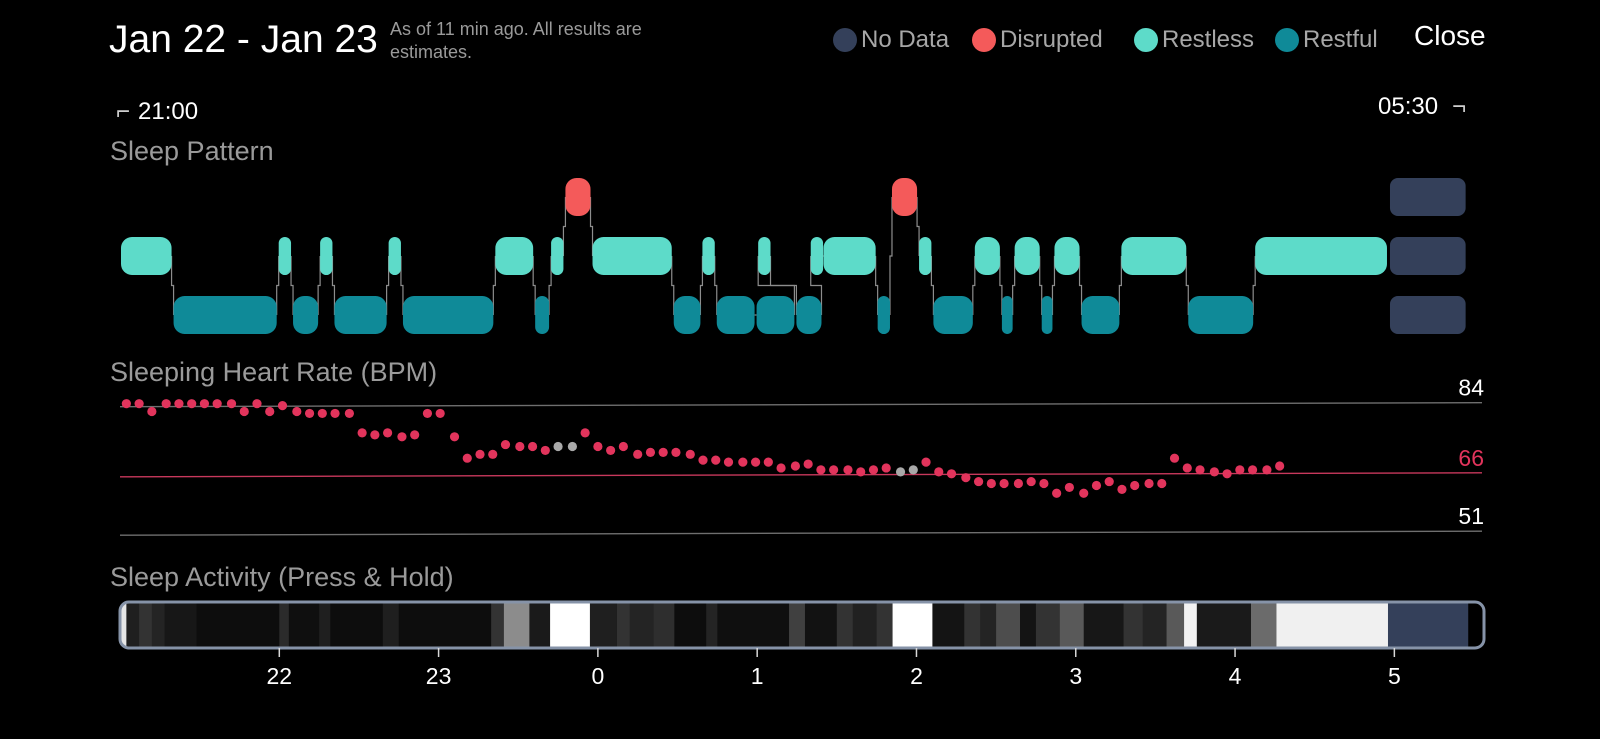  What do you see at coordinates (1408, 106) in the screenshot?
I see `range-end-label: 05:30` at bounding box center [1408, 106].